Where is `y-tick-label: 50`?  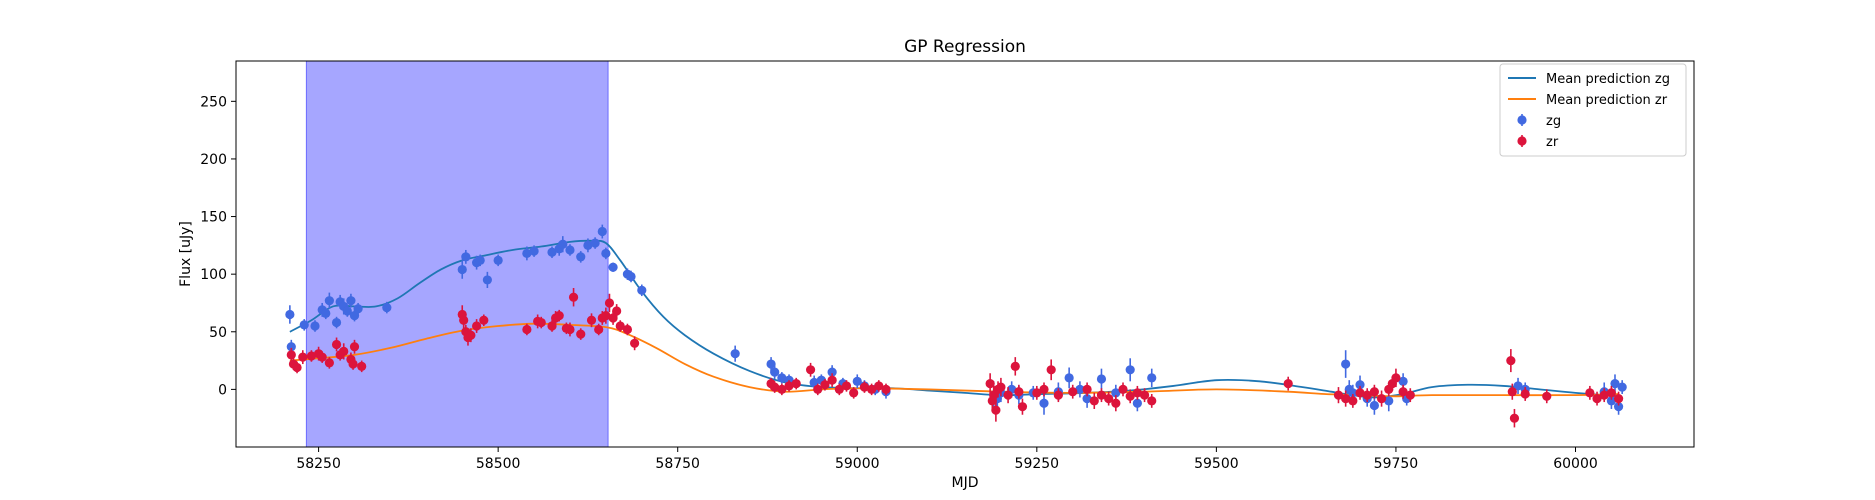 y-tick-label: 50 is located at coordinates (218, 333).